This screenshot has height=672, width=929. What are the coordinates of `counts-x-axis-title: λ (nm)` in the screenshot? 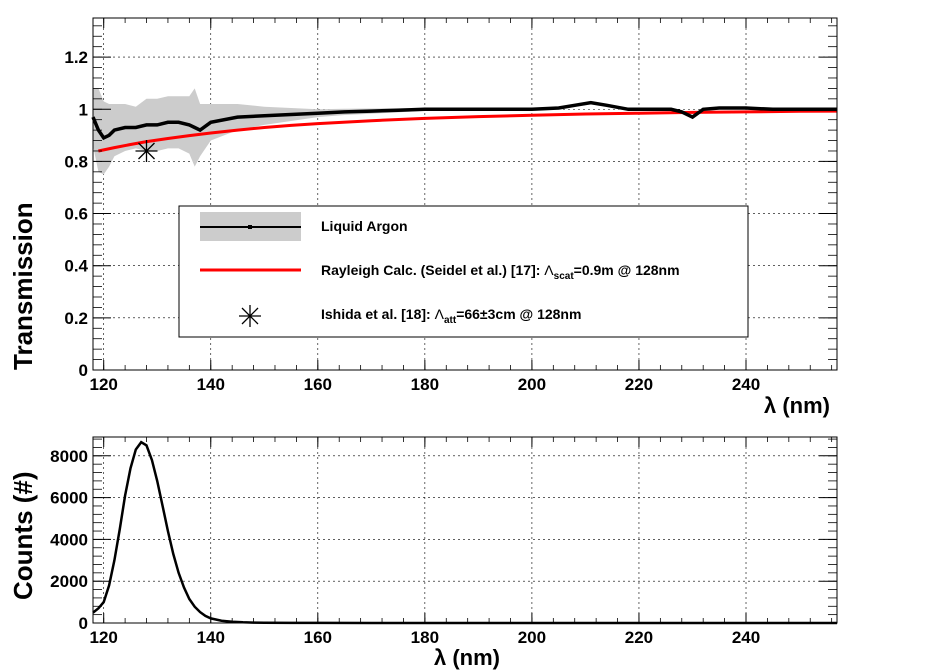 It's located at (467, 657).